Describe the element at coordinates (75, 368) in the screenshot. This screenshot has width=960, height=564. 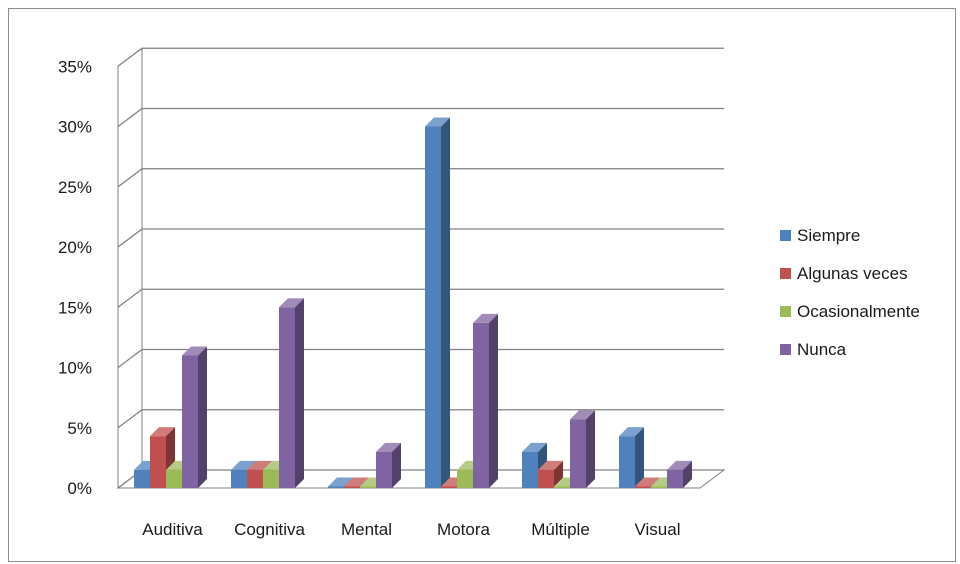
I see `y-tick-label: 10%` at that location.